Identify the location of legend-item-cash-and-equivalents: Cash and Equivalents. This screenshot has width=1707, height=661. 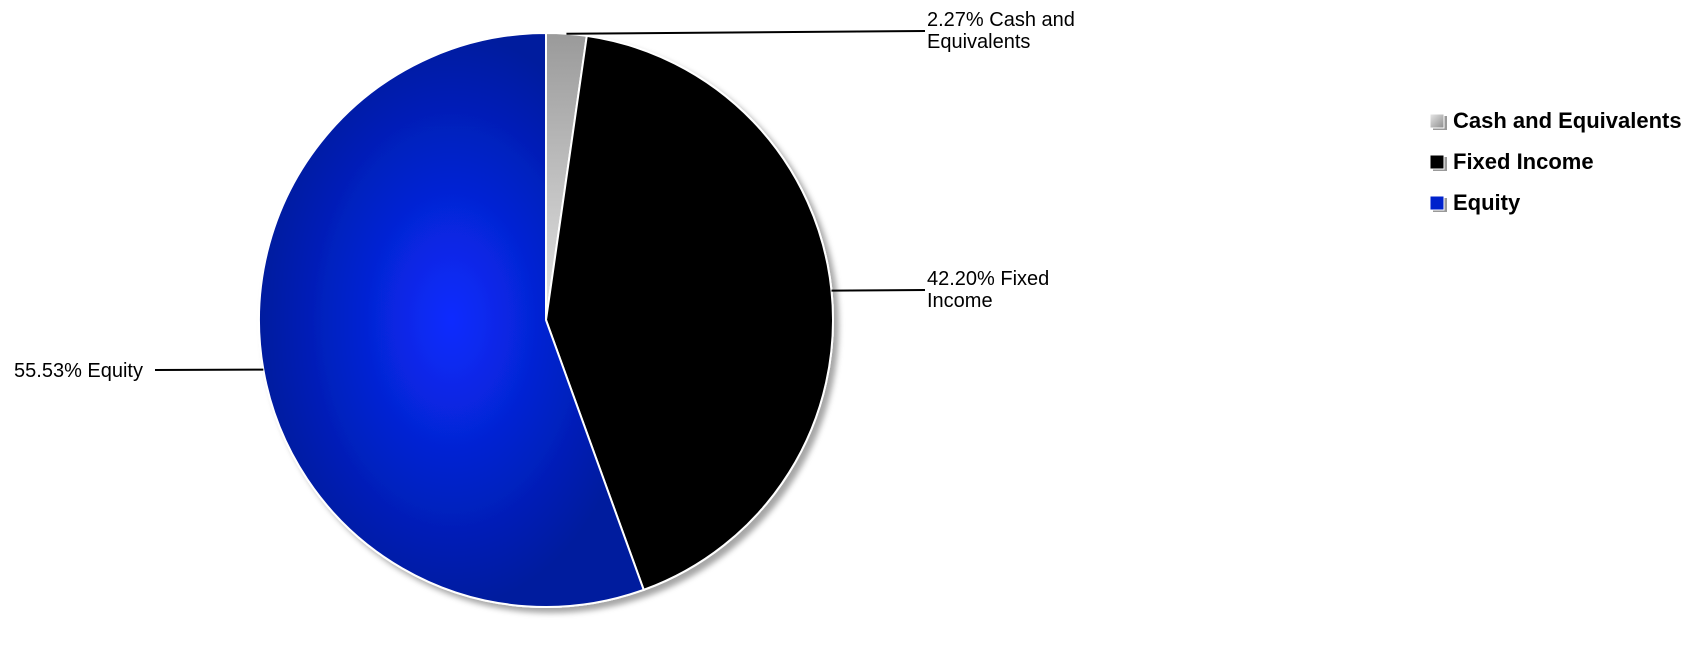
(1555, 120).